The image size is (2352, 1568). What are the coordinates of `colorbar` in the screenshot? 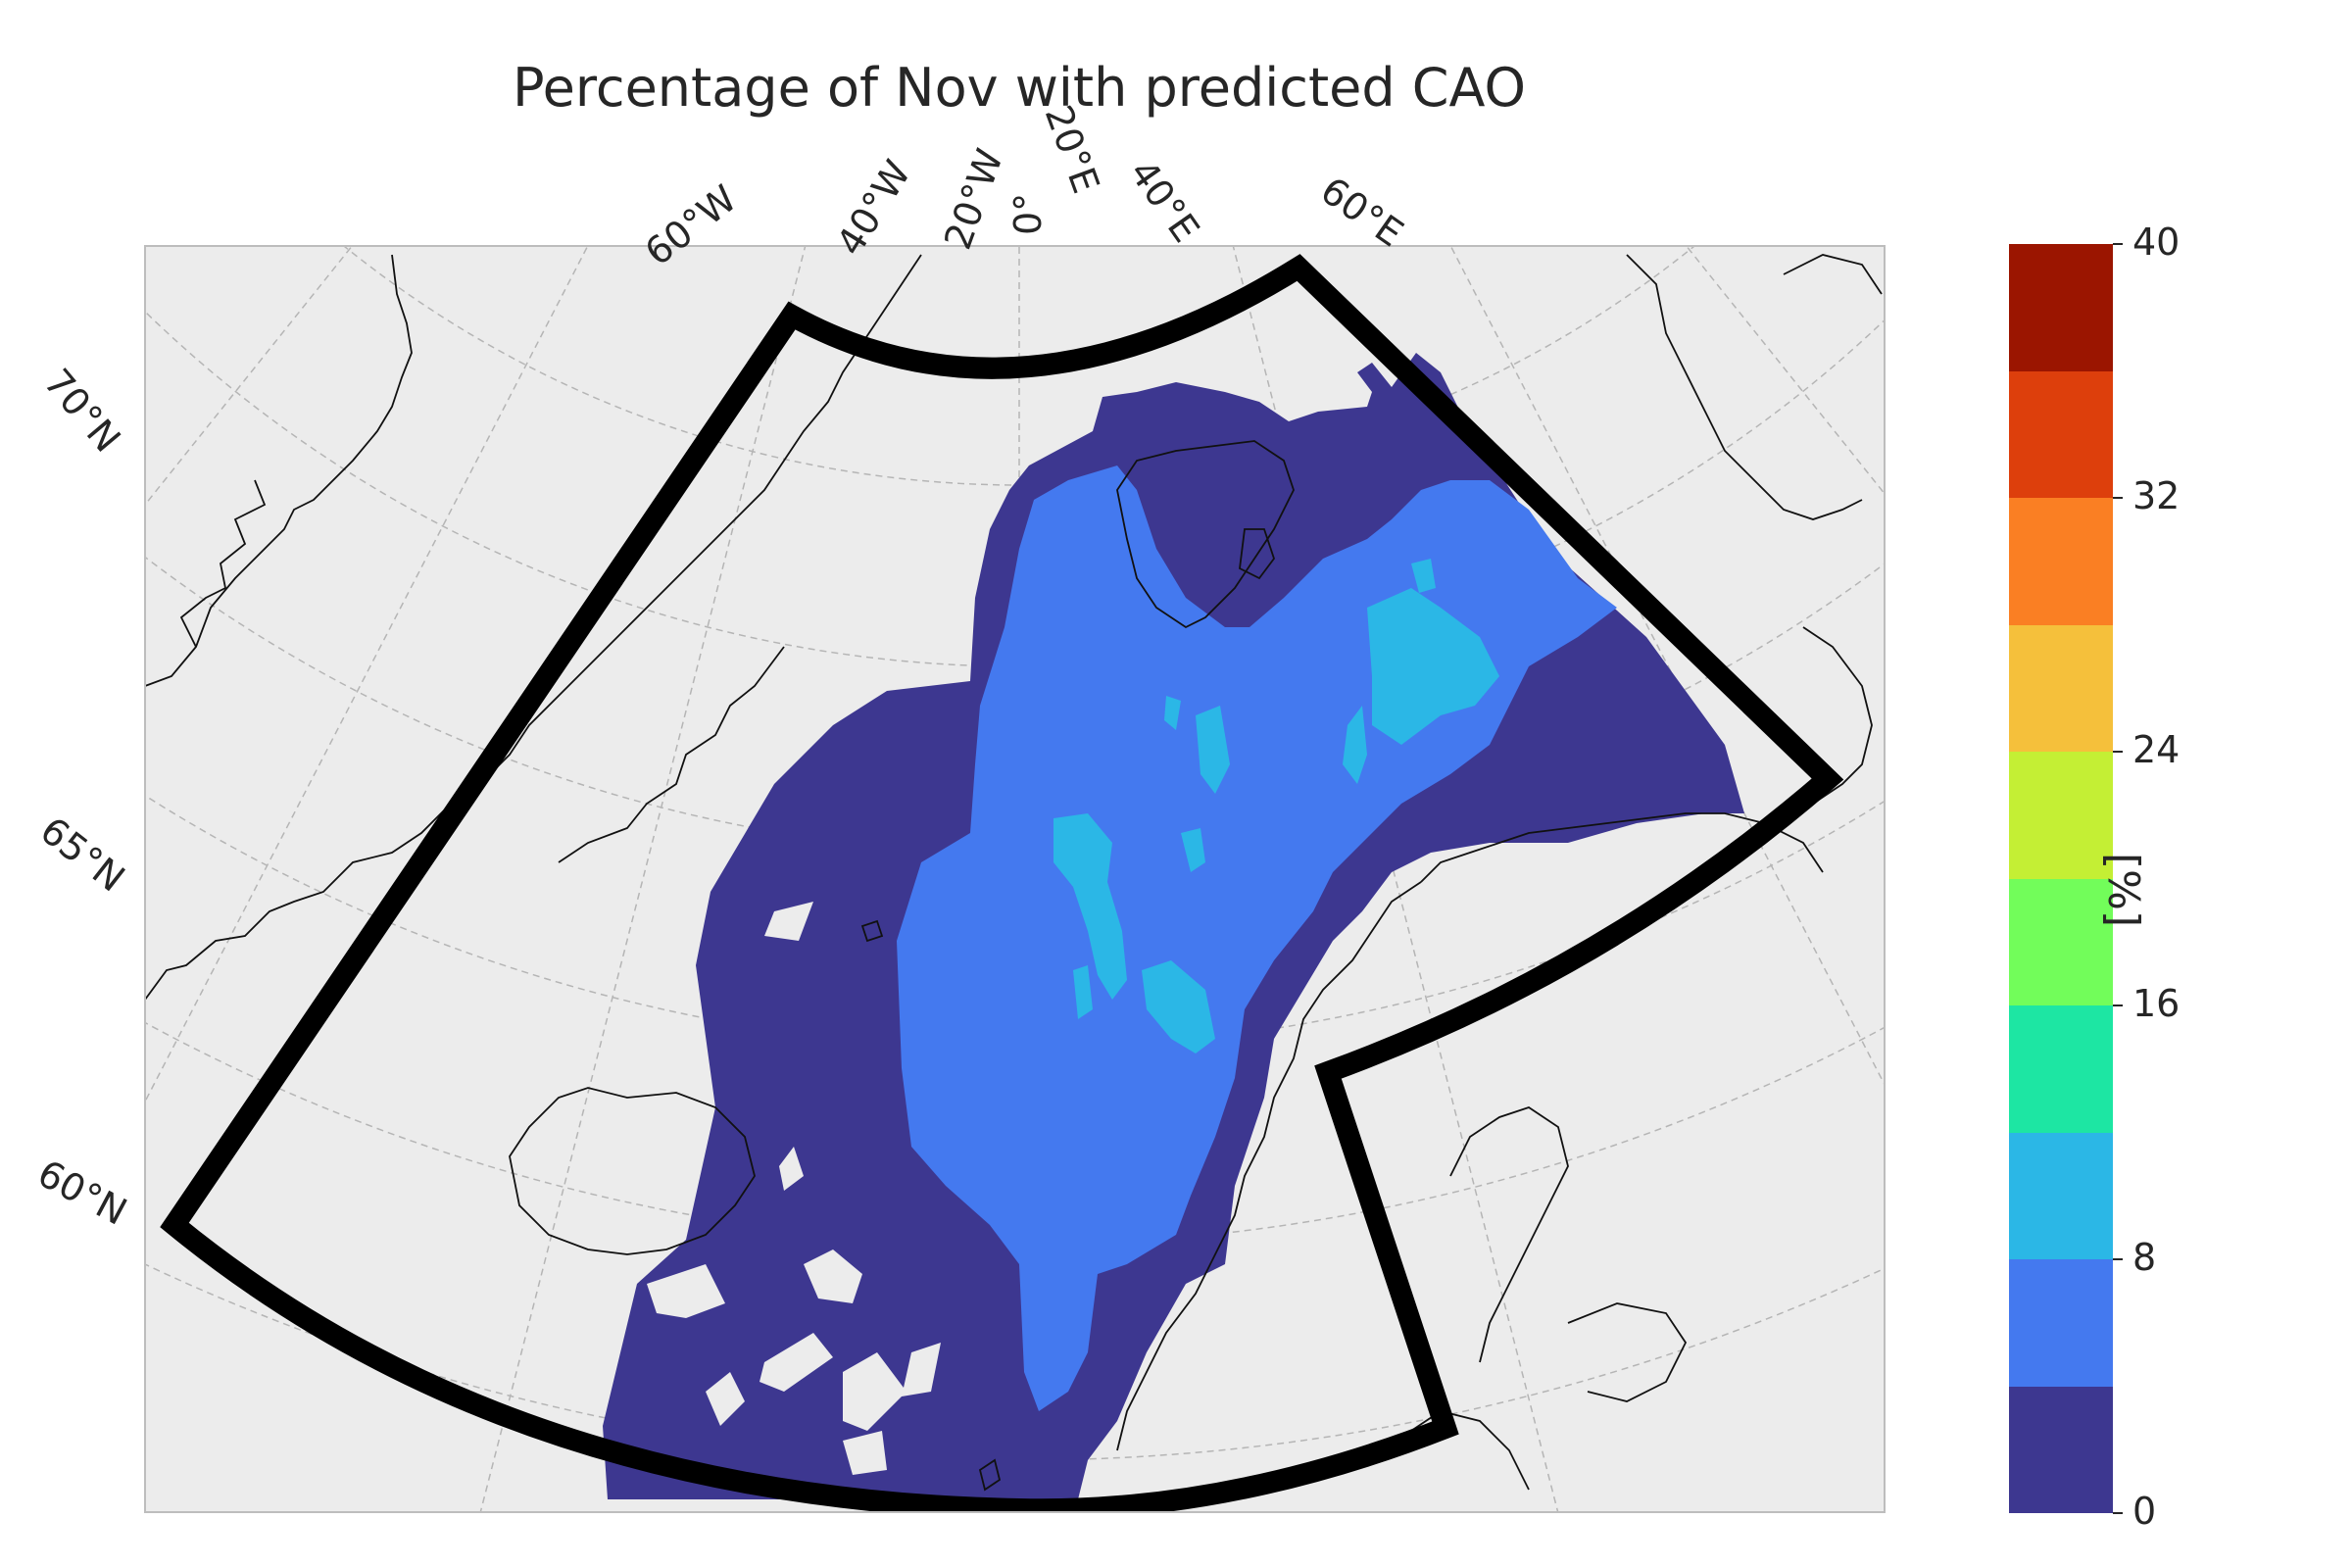 It's located at (2061, 878).